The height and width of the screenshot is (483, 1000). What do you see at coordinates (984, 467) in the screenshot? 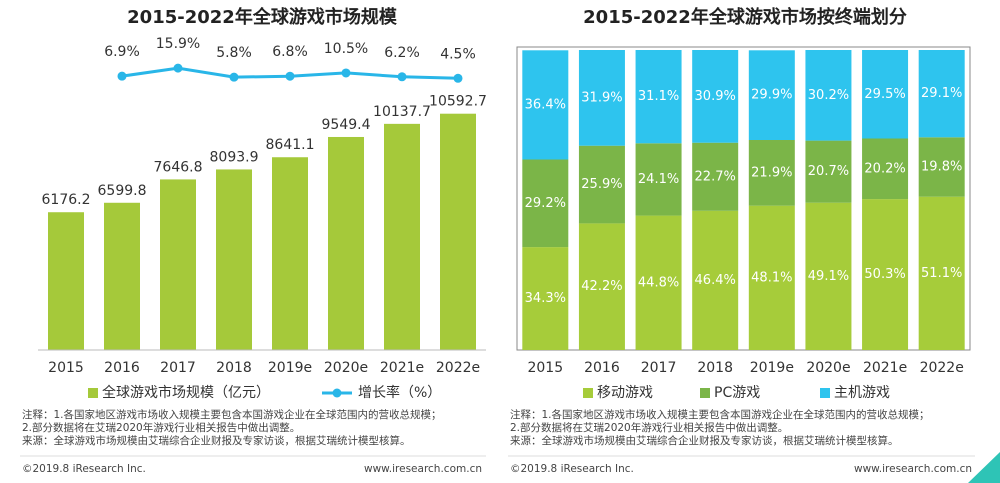
I see `corner-decoration` at bounding box center [984, 467].